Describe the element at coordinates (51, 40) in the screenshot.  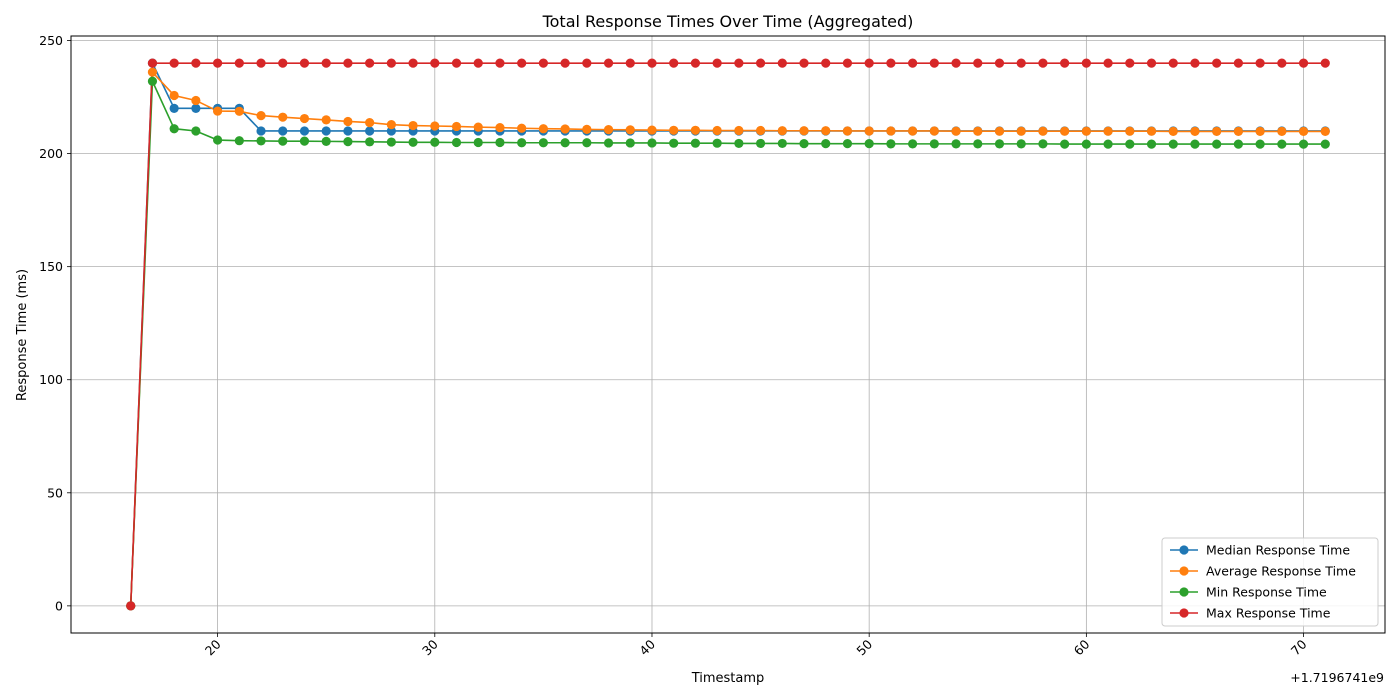
I see `y-tick-label: 250` at that location.